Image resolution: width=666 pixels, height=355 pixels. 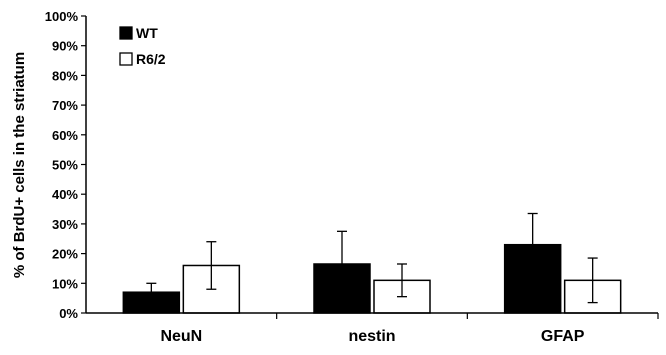 What do you see at coordinates (65, 254) in the screenshot?
I see `y-tick-label: 20%` at bounding box center [65, 254].